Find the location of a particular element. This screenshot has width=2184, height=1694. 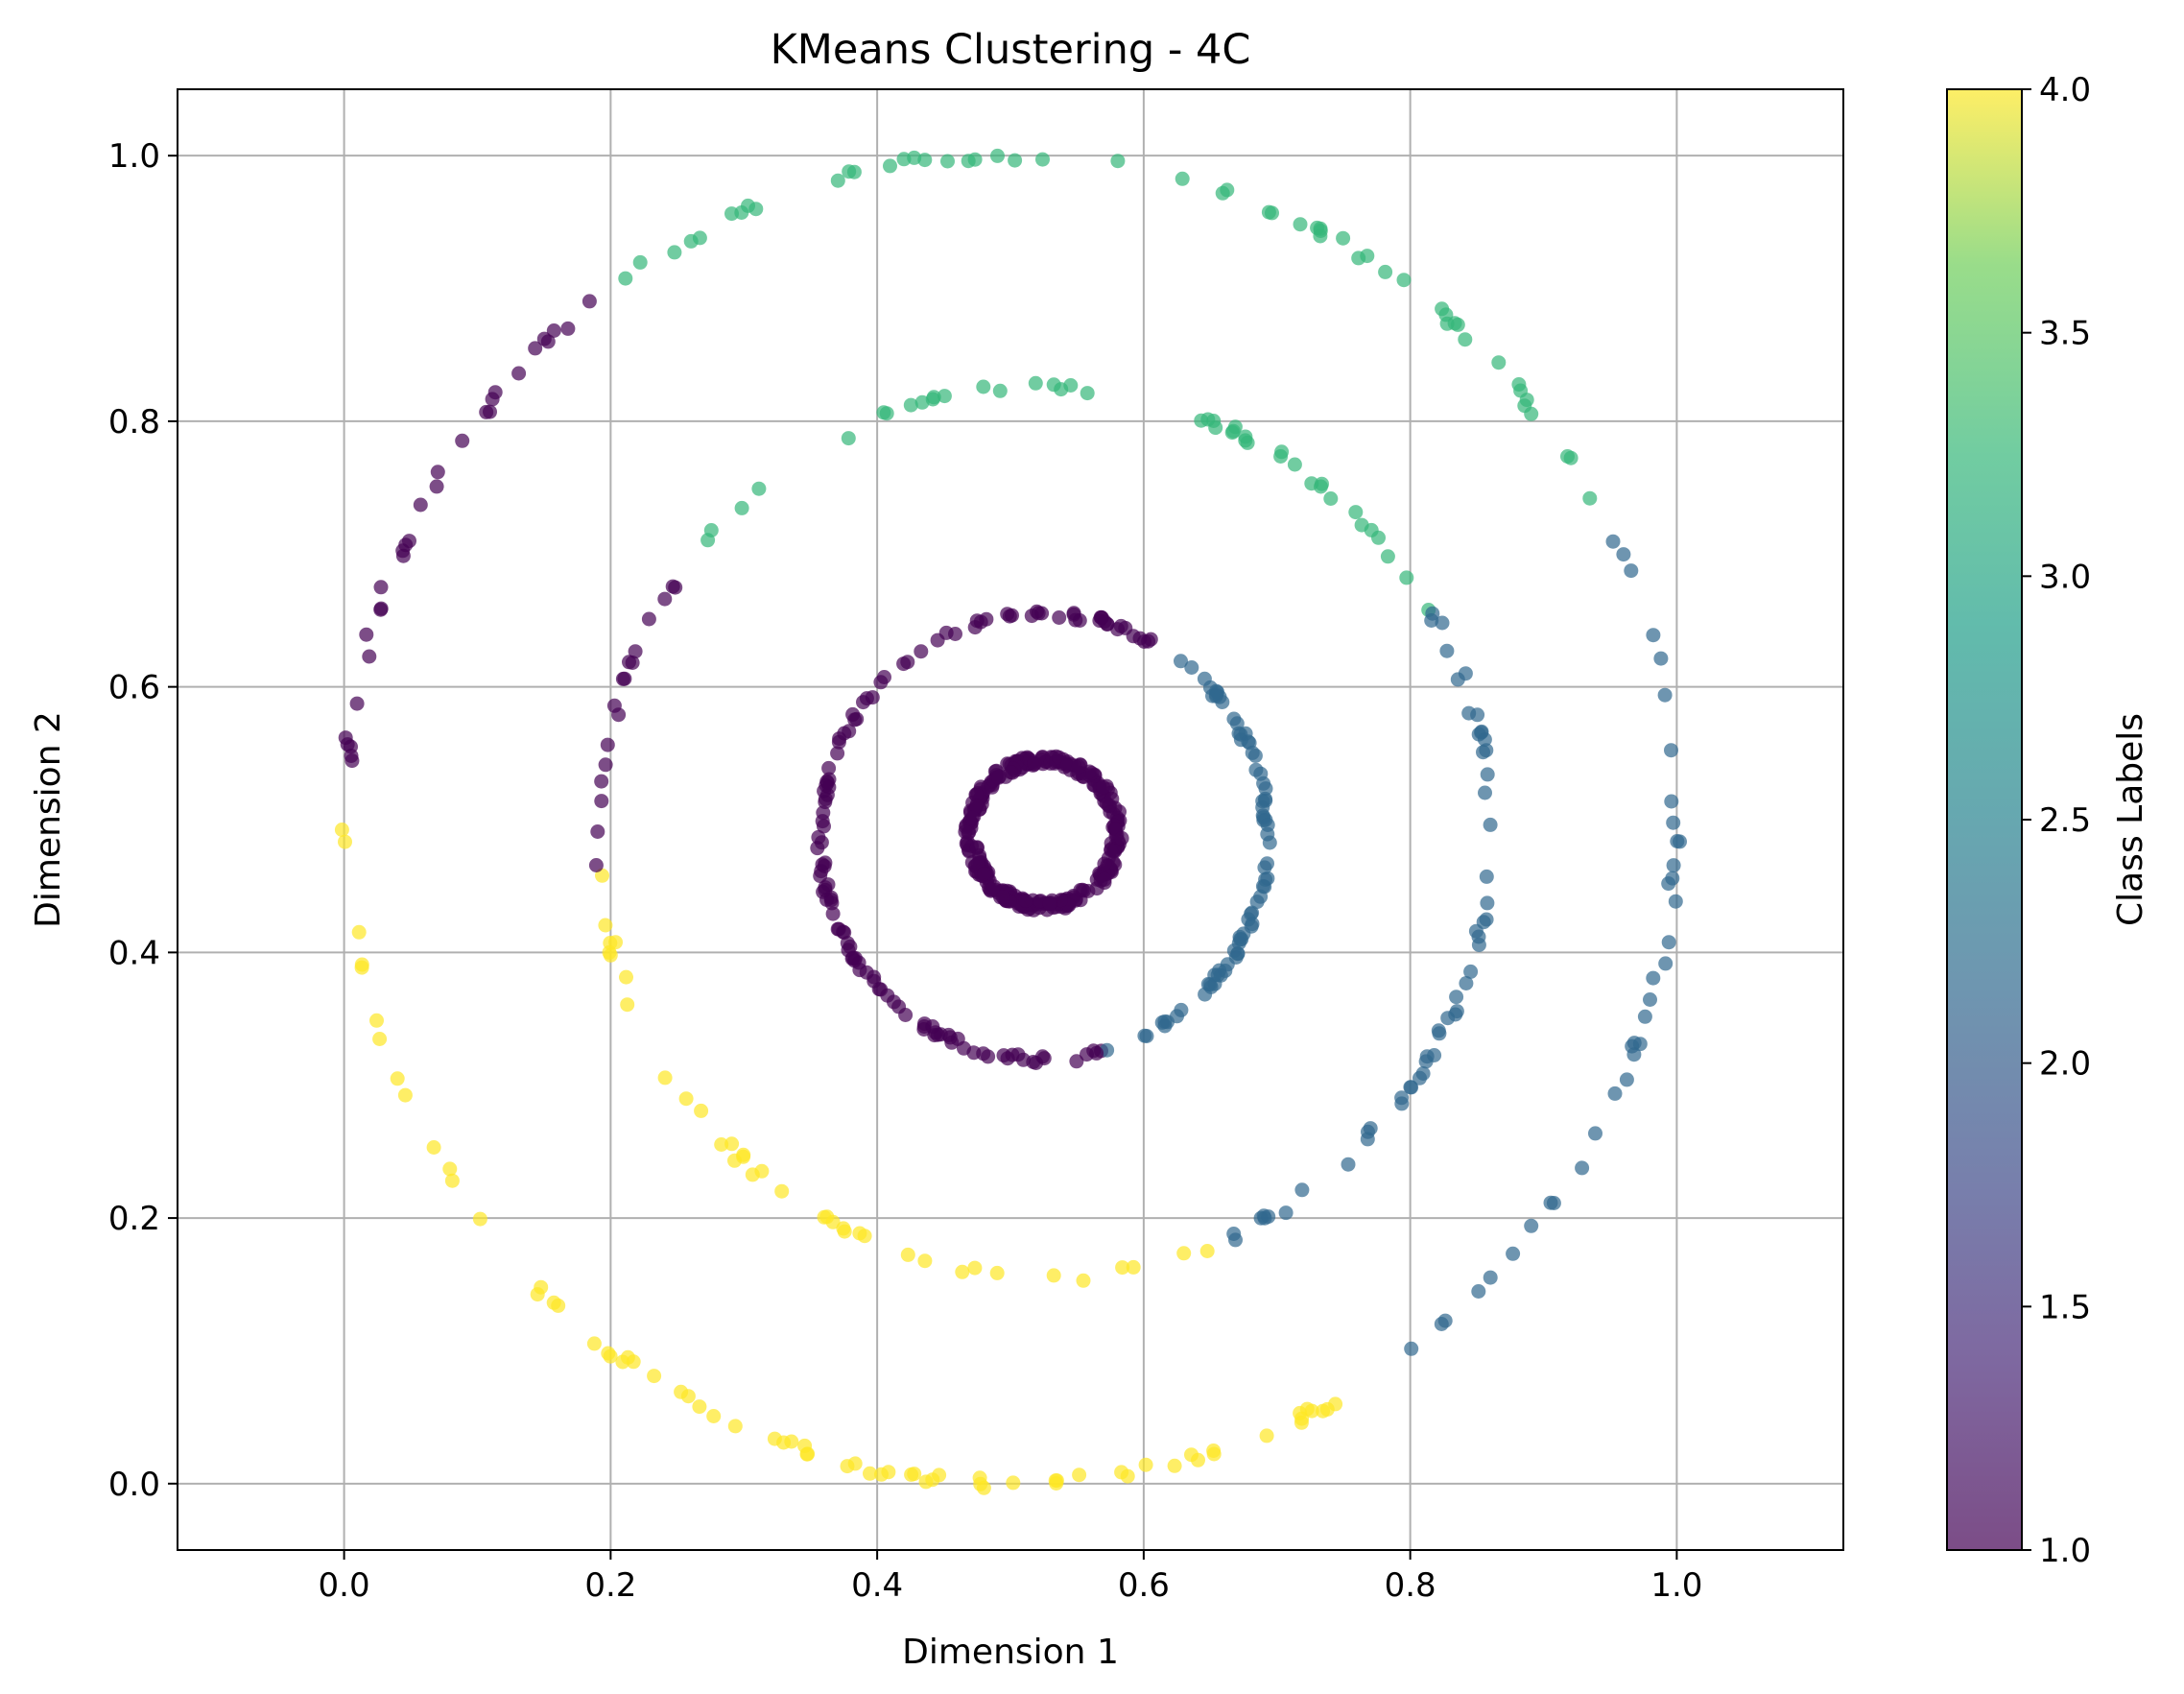

x-tick-label: 1.0 is located at coordinates (1676, 1585).